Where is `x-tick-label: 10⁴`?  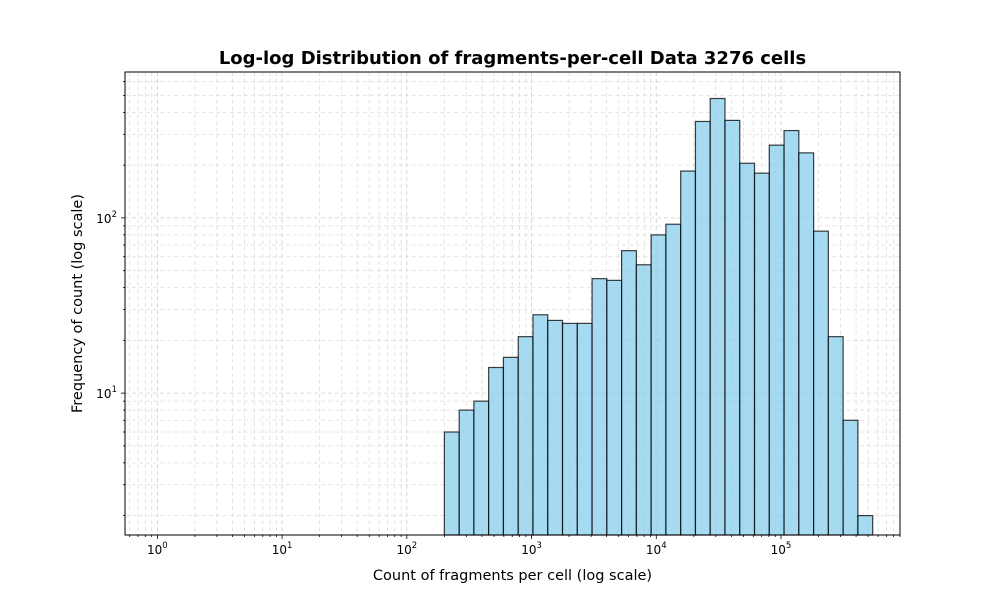 x-tick-label: 10⁴ is located at coordinates (656, 549).